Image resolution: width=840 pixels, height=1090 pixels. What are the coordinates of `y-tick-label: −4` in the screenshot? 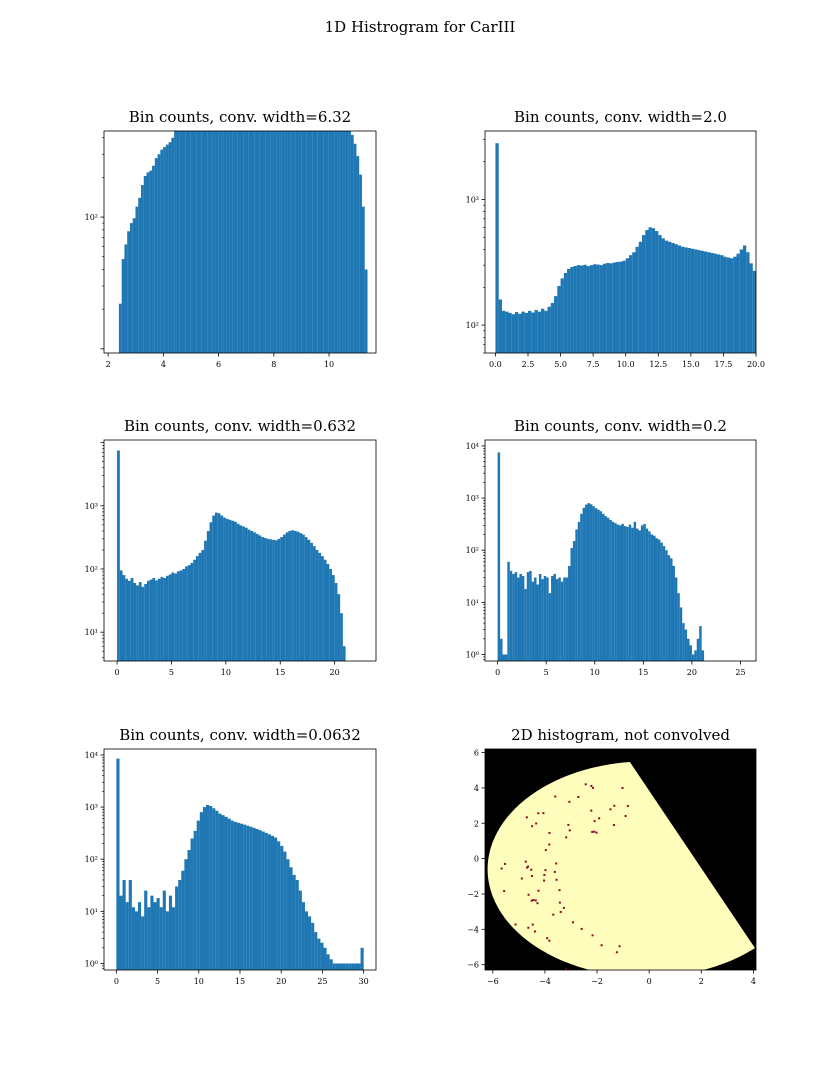 It's located at (473, 929).